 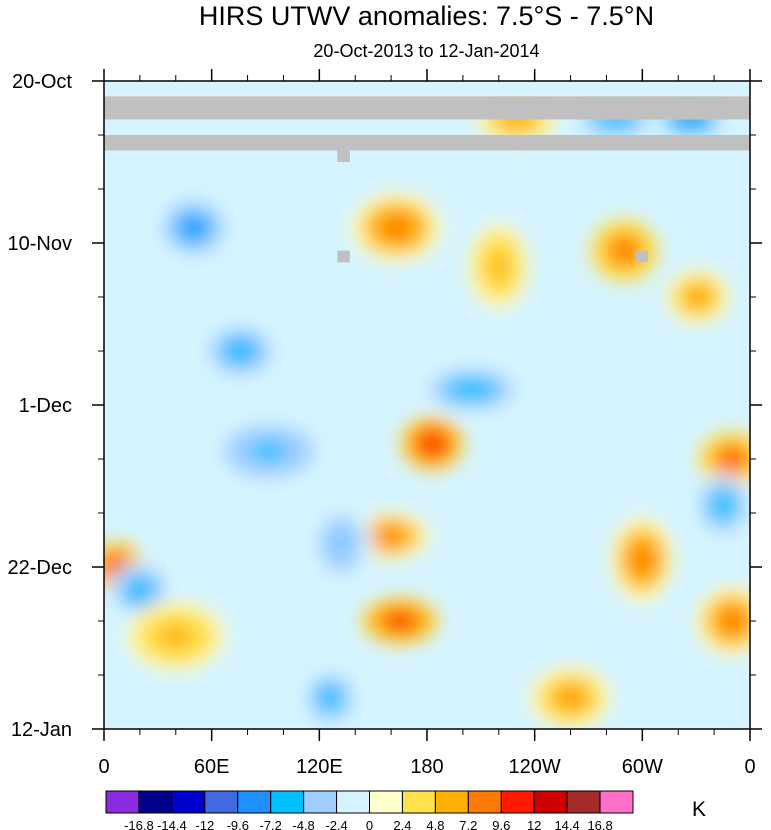 What do you see at coordinates (468, 824) in the screenshot?
I see `colorbar-label-10: 7.2` at bounding box center [468, 824].